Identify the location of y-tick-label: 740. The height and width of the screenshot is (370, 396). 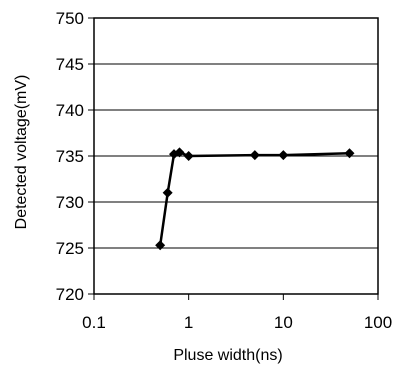
(70, 110).